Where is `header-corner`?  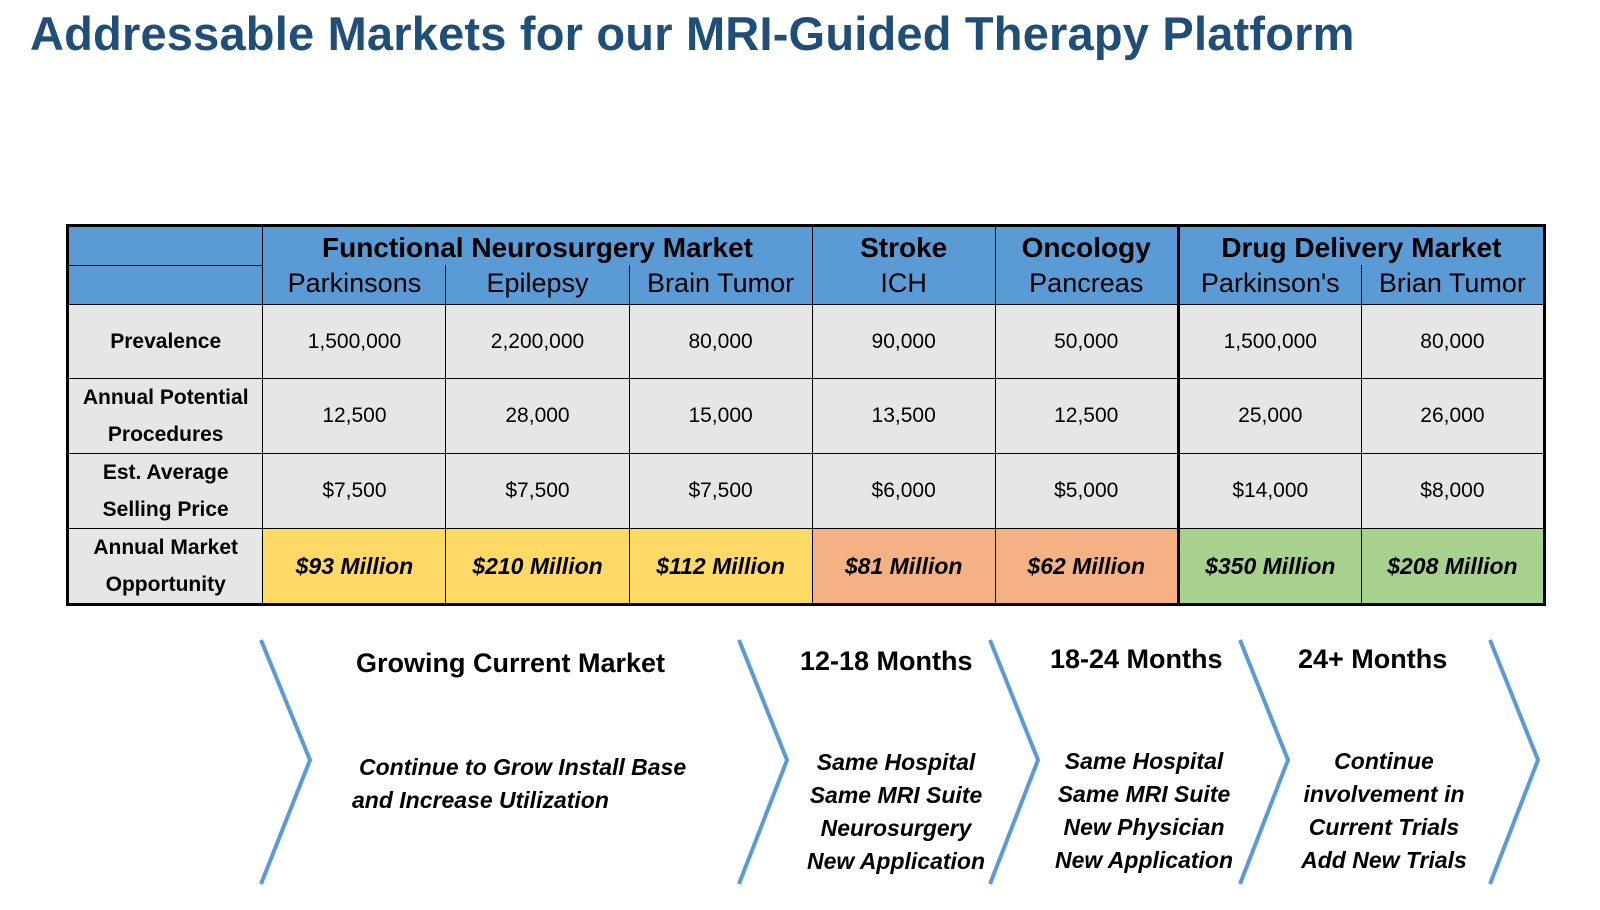
header-corner is located at coordinates (165, 245).